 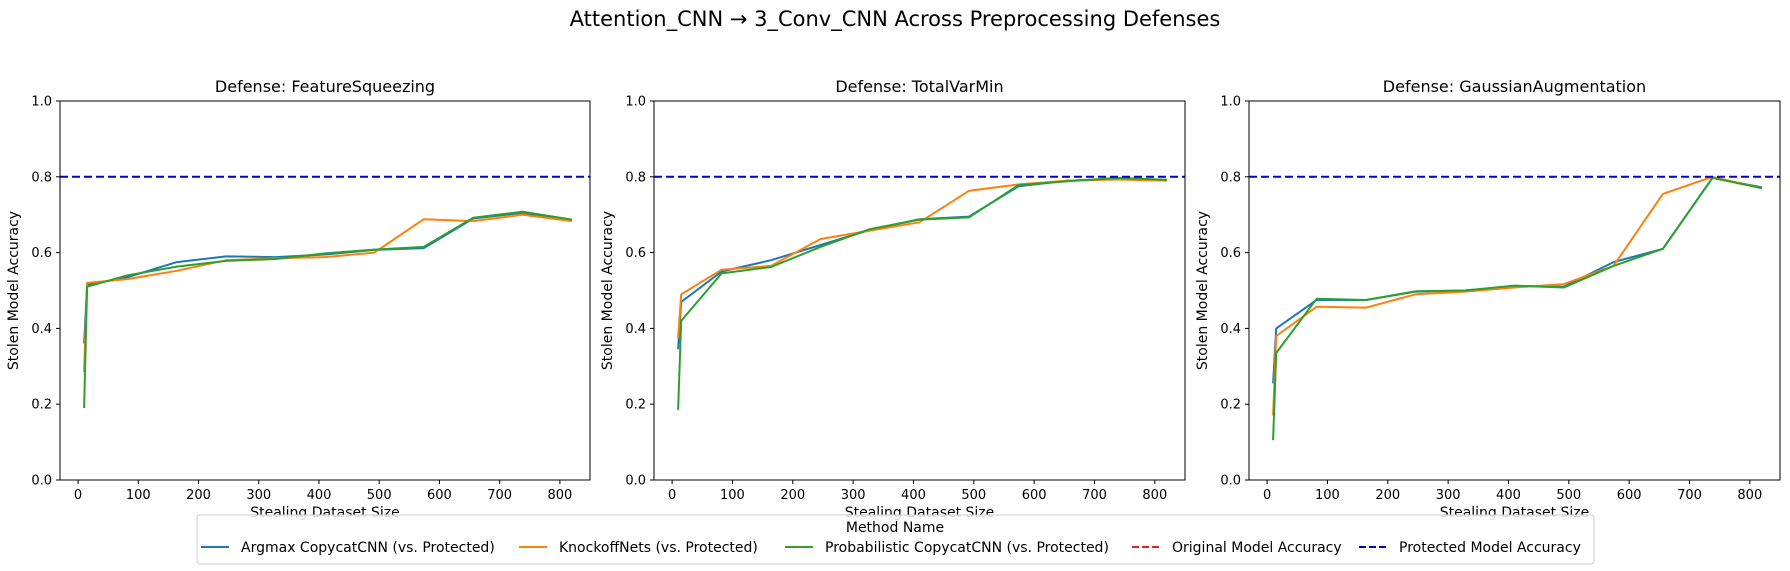 I want to click on legend-label: KnockoffNets (vs. Protected), so click(x=658, y=548).